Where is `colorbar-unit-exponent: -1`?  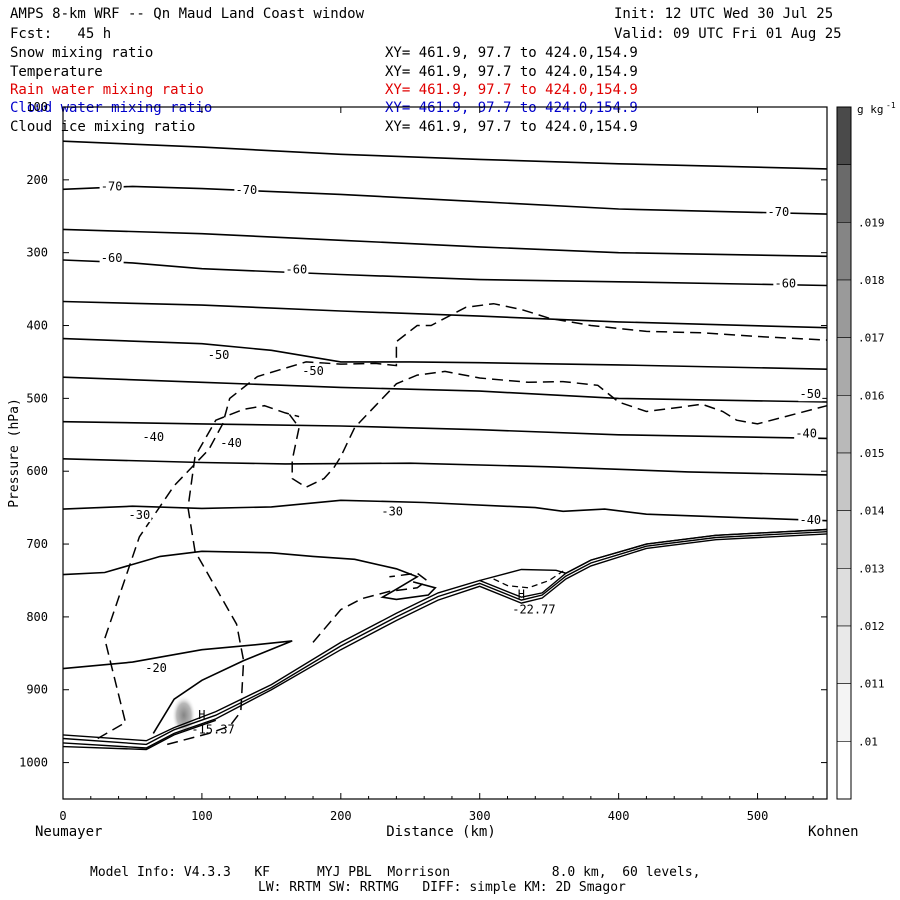 colorbar-unit-exponent: -1 is located at coordinates (891, 105).